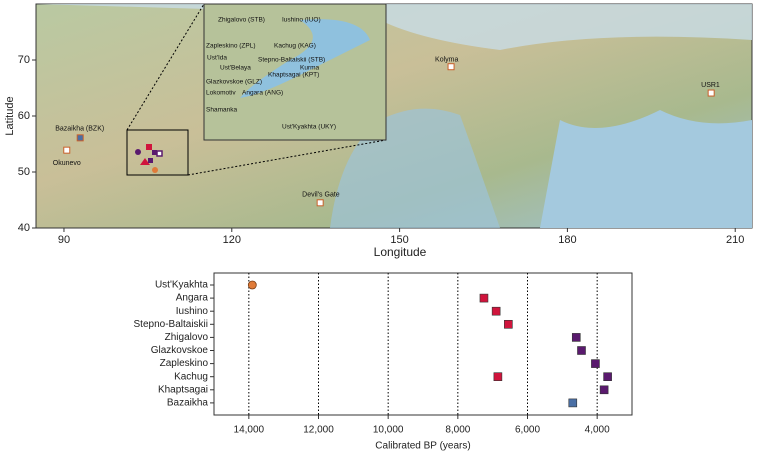 The width and height of the screenshot is (770, 462). What do you see at coordinates (446, 60) in the screenshot?
I see `site-label: Kolyma` at bounding box center [446, 60].